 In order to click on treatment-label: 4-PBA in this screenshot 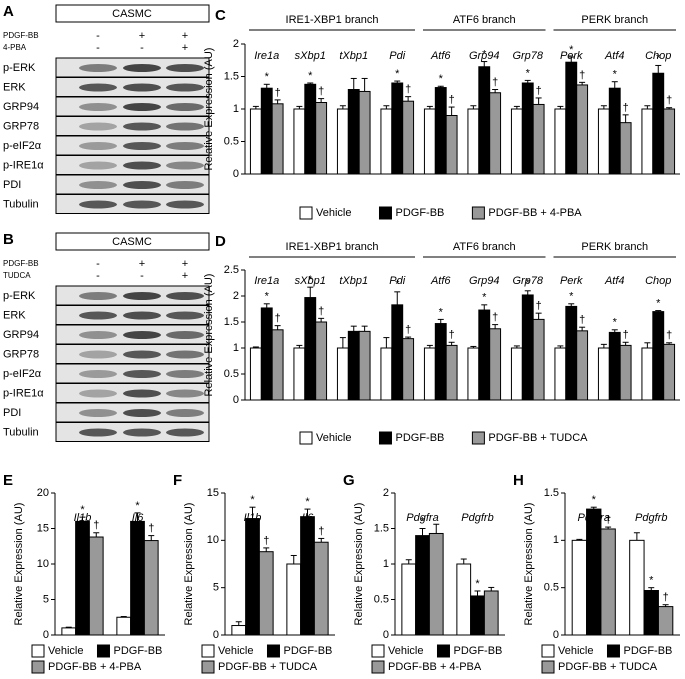, I will do `click(15, 47)`.